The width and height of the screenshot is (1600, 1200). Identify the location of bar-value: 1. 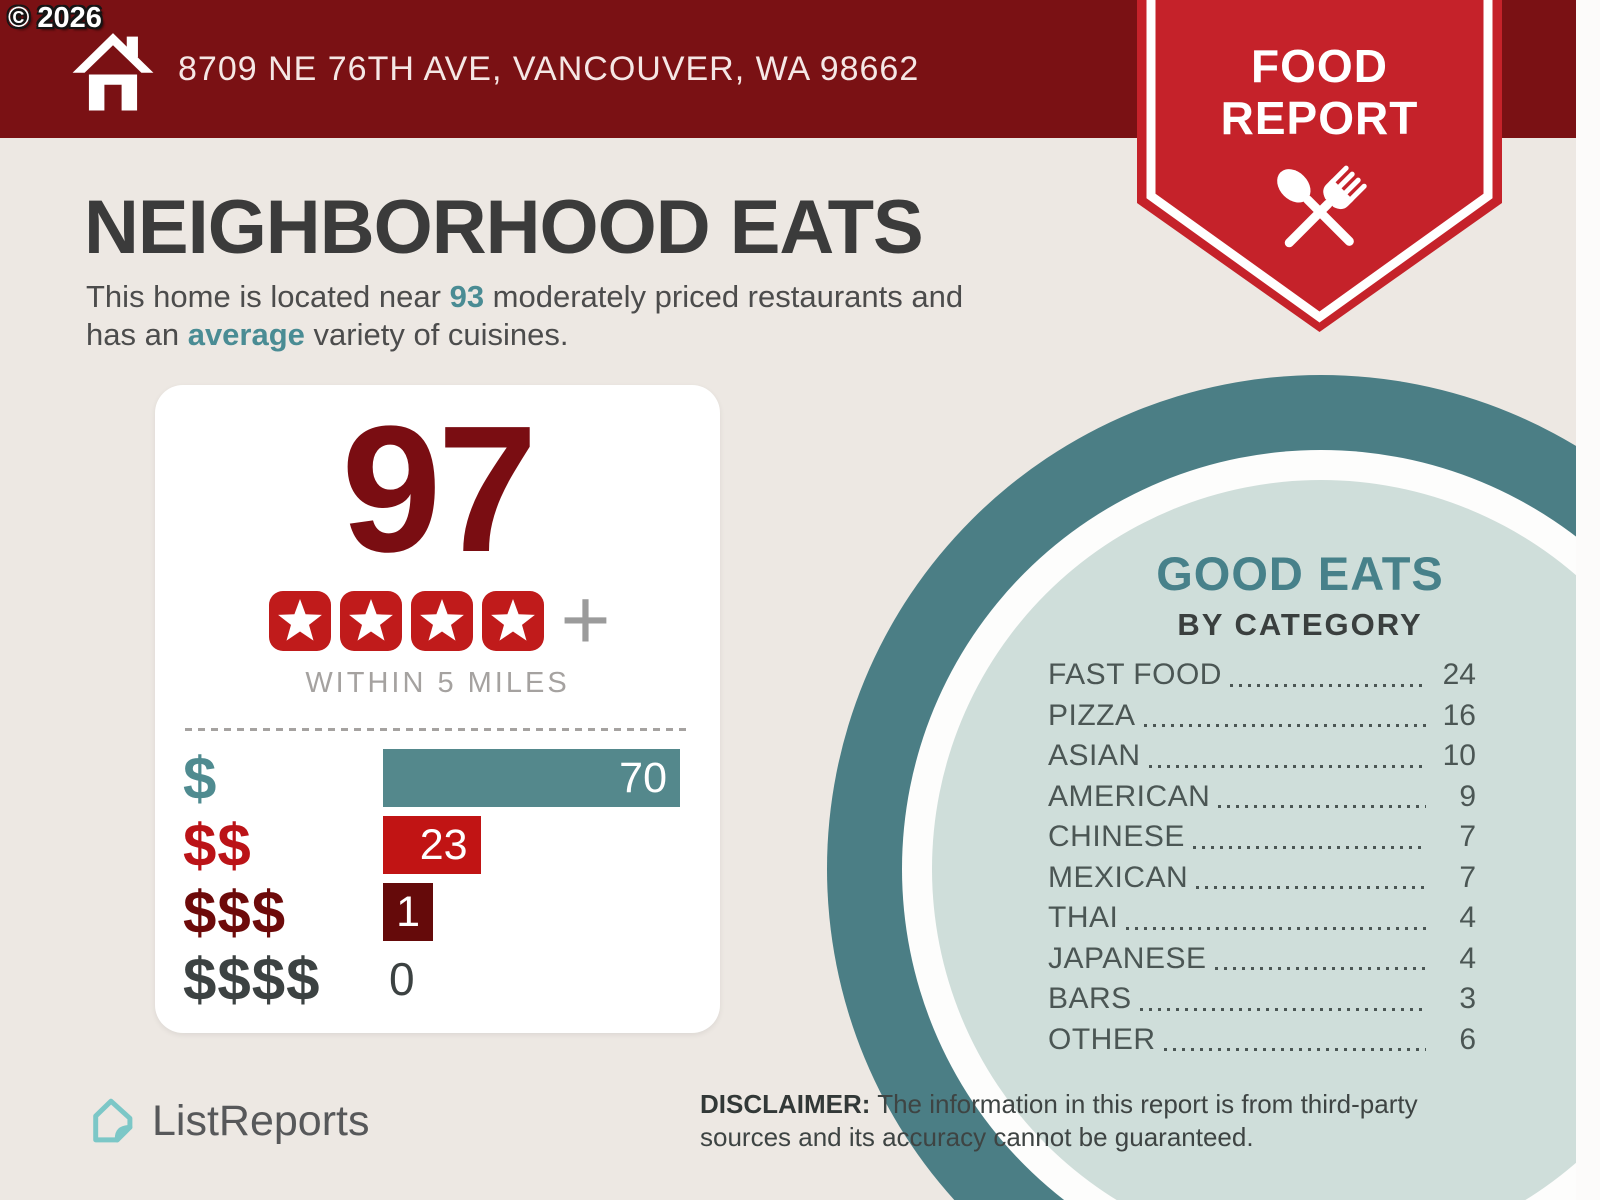
(408, 911).